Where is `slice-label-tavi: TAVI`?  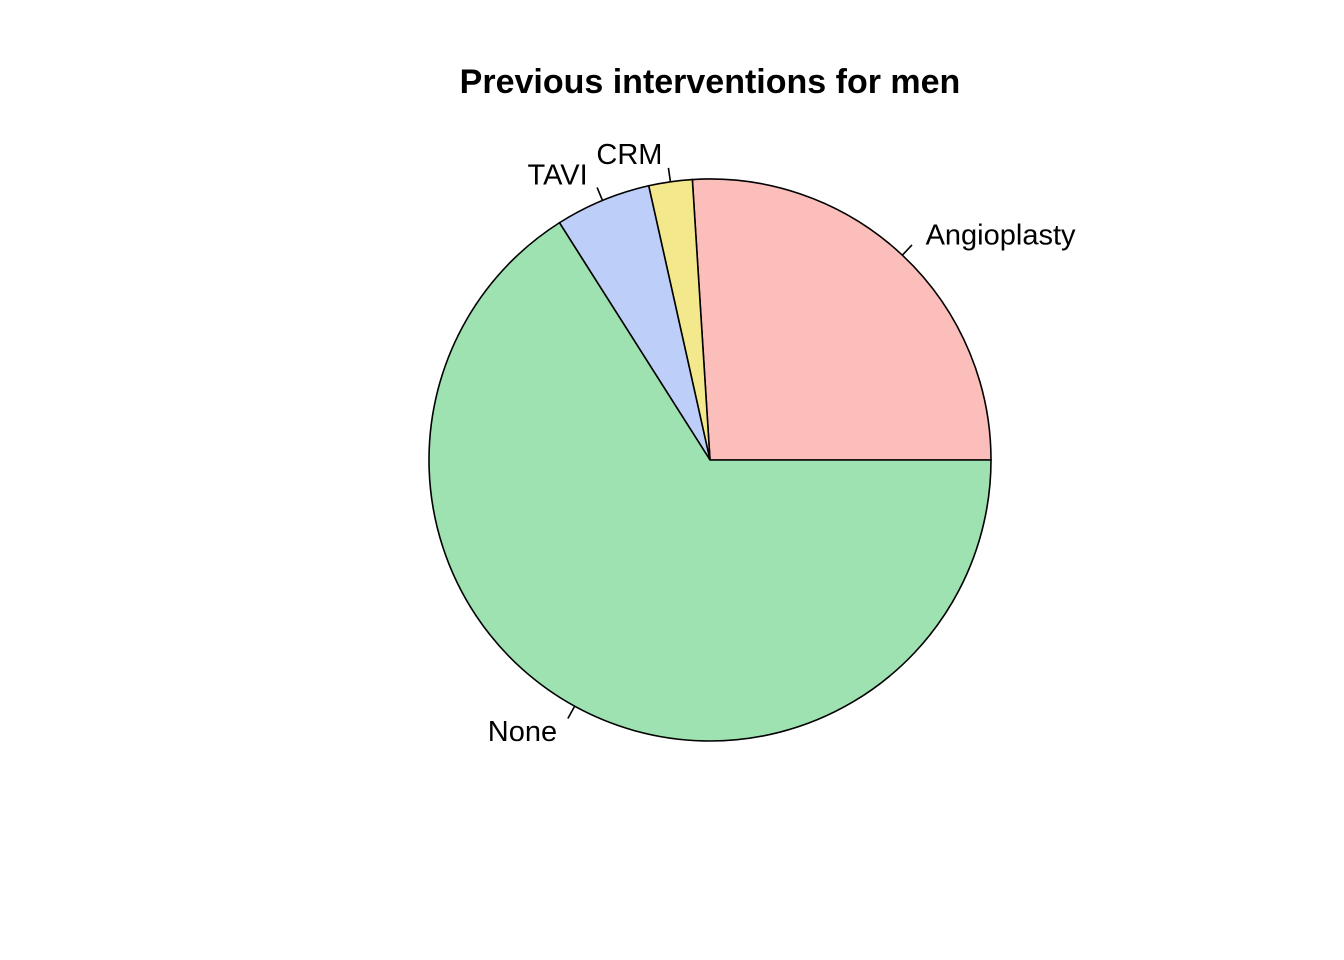 slice-label-tavi: TAVI is located at coordinates (558, 175).